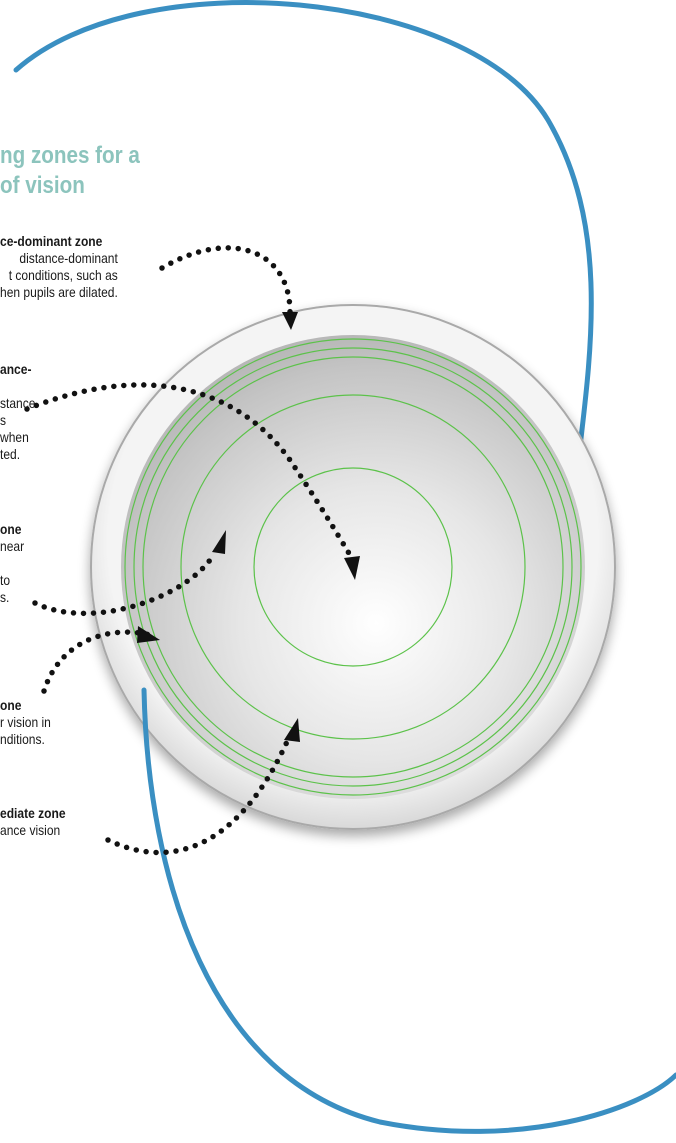  Describe the element at coordinates (112, 186) in the screenshot. I see `title-line-2: of vision` at that location.